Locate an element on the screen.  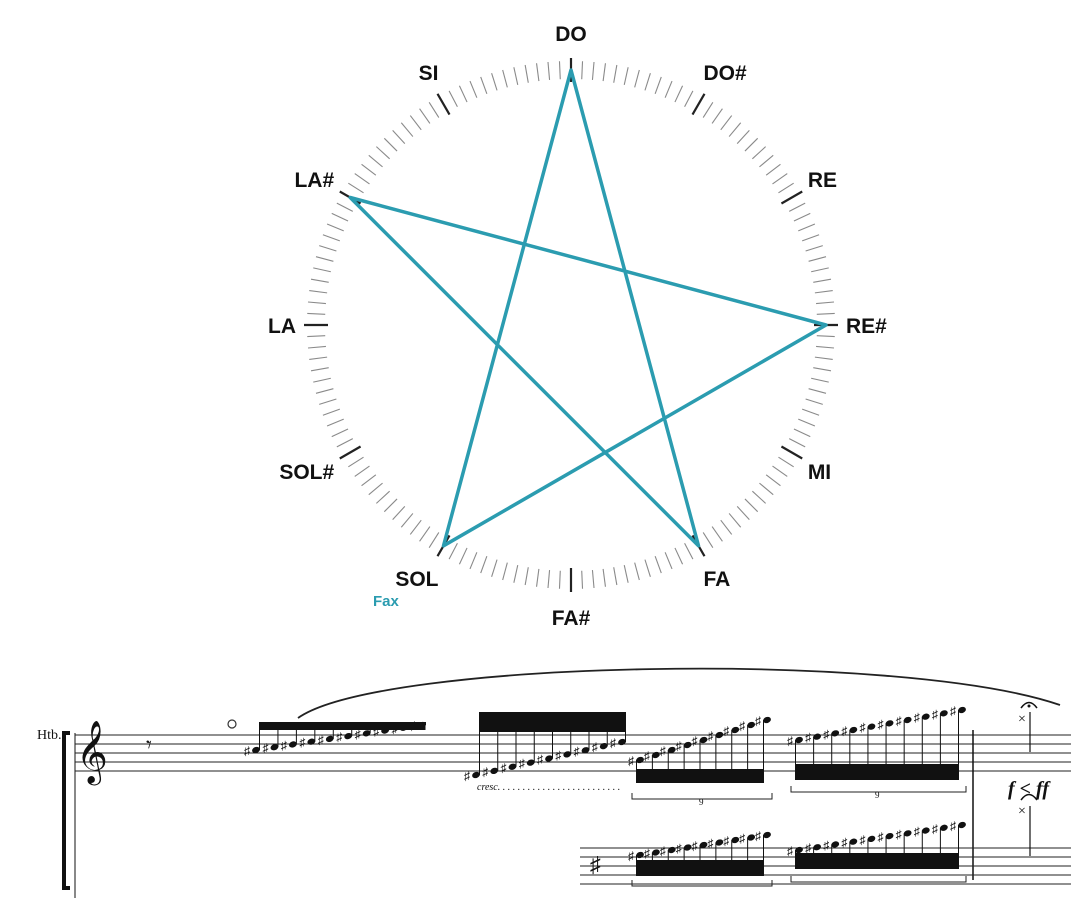
tuplet-number-2: 9 is located at coordinates (877, 795).